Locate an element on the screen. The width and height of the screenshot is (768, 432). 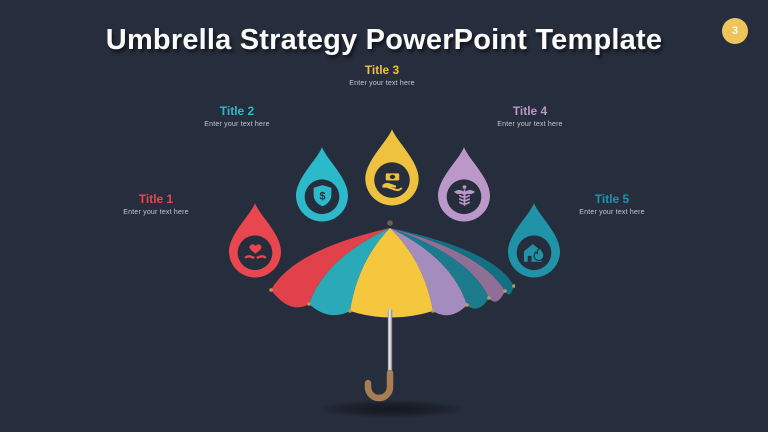
umbrella-canopy is located at coordinates (392, 273).